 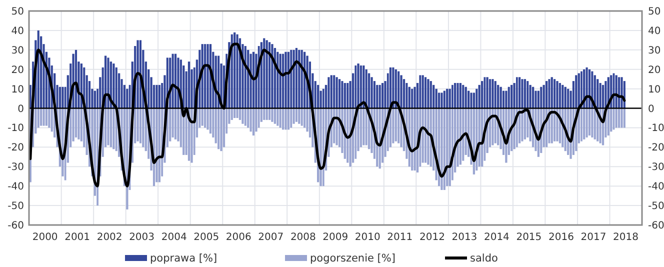 What do you see at coordinates (16, 128) in the screenshot?
I see `y-tick-label: -10` at bounding box center [16, 128].